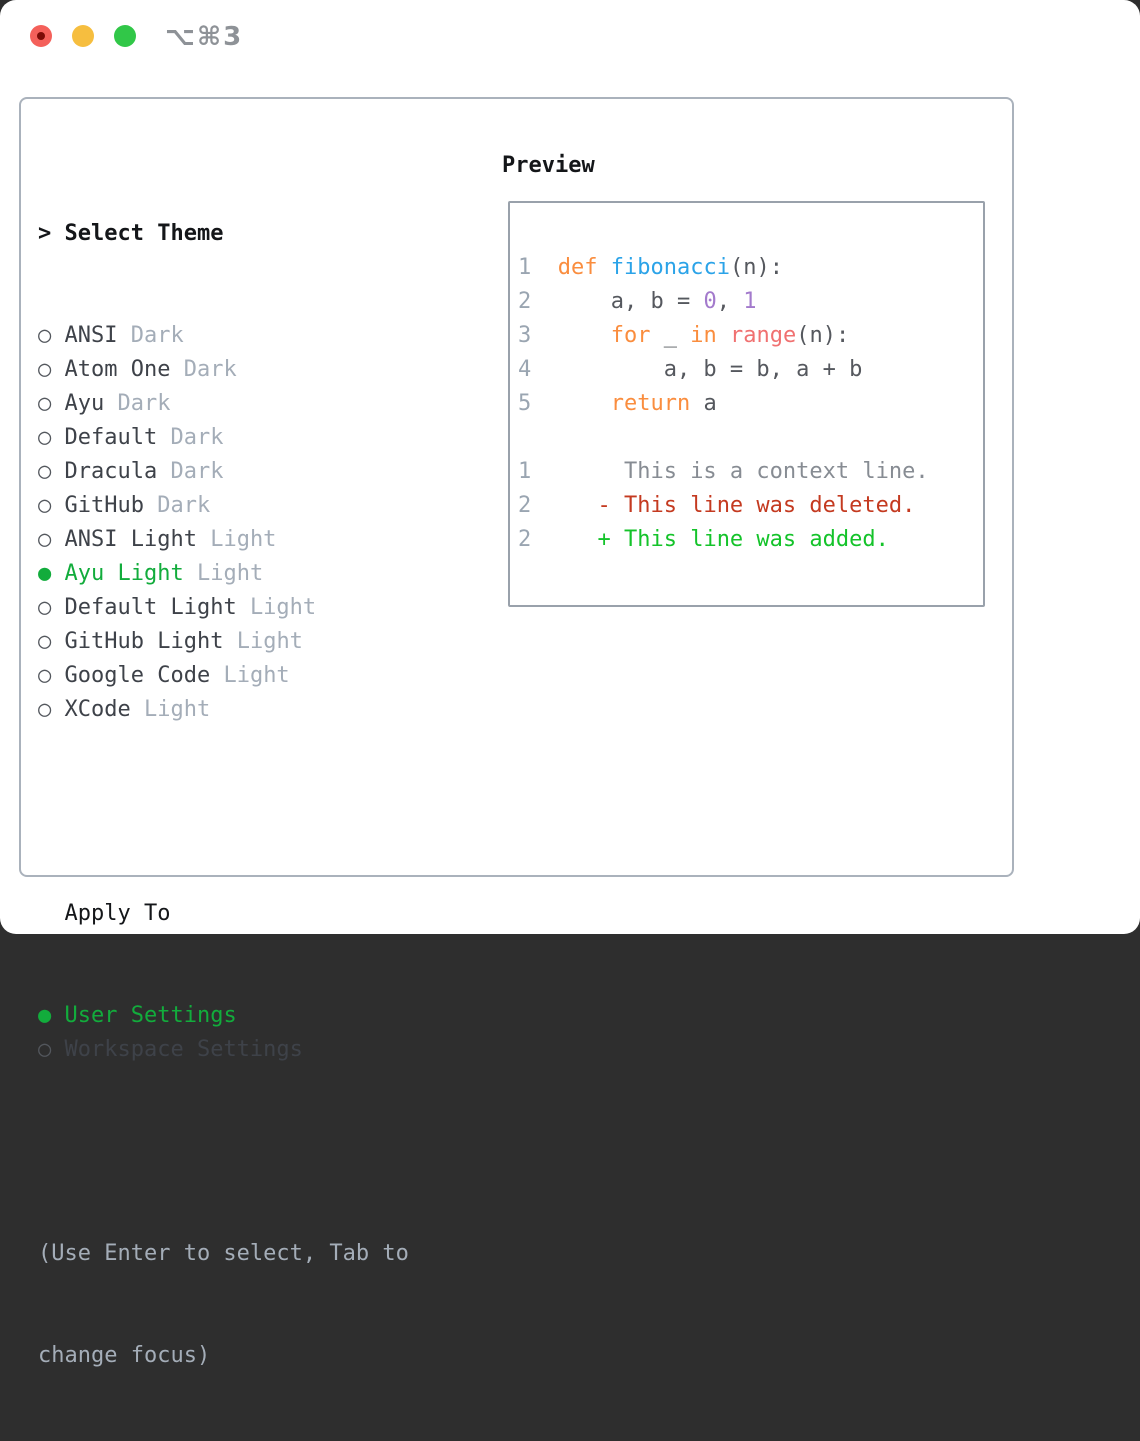 The width and height of the screenshot is (1140, 1441). What do you see at coordinates (223, 506) in the screenshot?
I see `theme-option-github: ○ GitHub Dark` at bounding box center [223, 506].